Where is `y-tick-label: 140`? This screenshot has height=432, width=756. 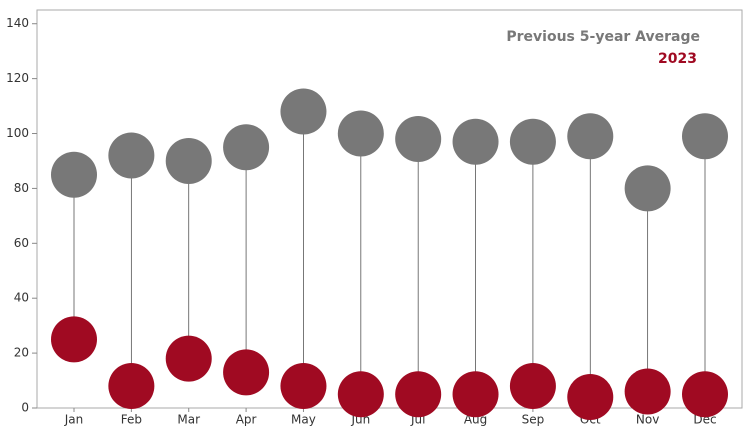
y-tick-label: 140 is located at coordinates (17, 23).